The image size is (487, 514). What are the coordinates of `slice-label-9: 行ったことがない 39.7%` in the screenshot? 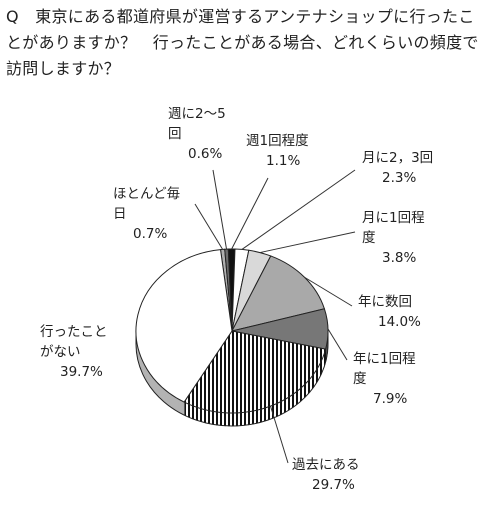 It's located at (74, 352).